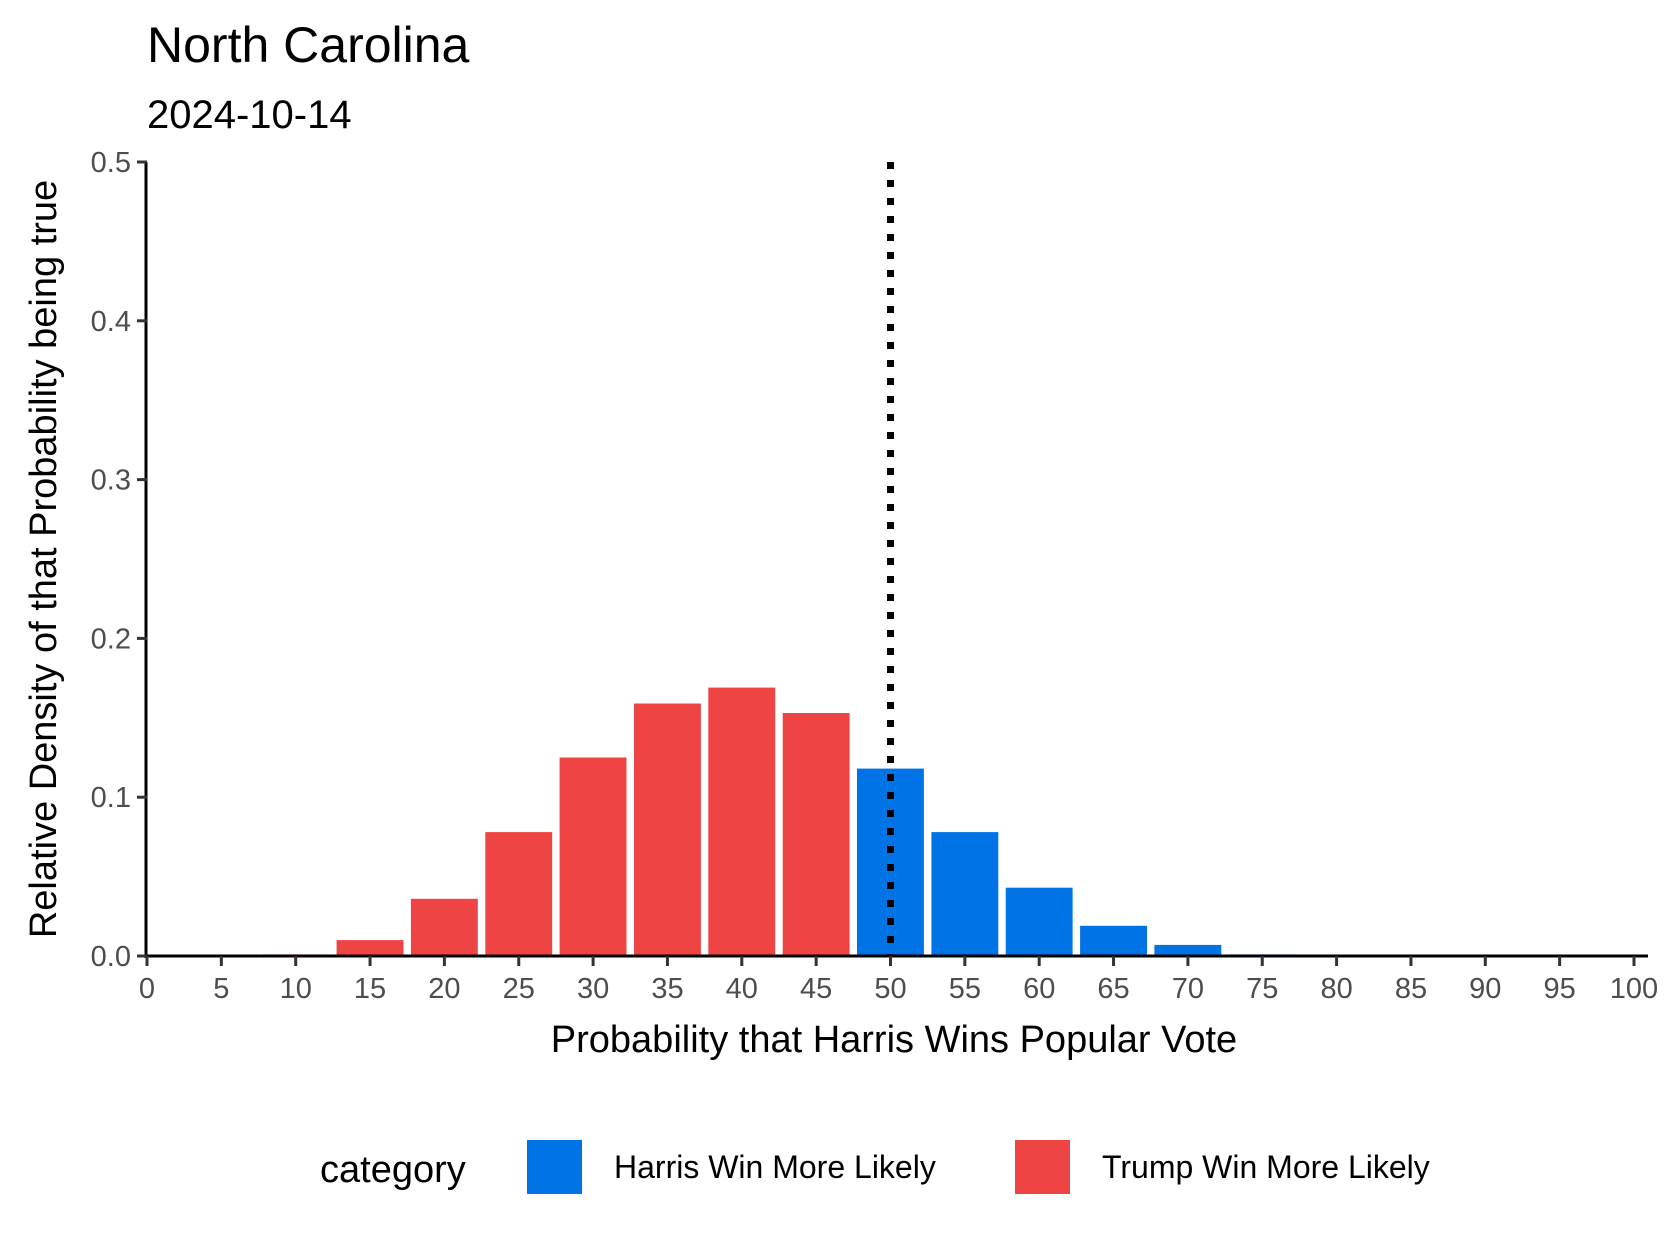  I want to click on x-tick-label: 5, so click(221, 989).